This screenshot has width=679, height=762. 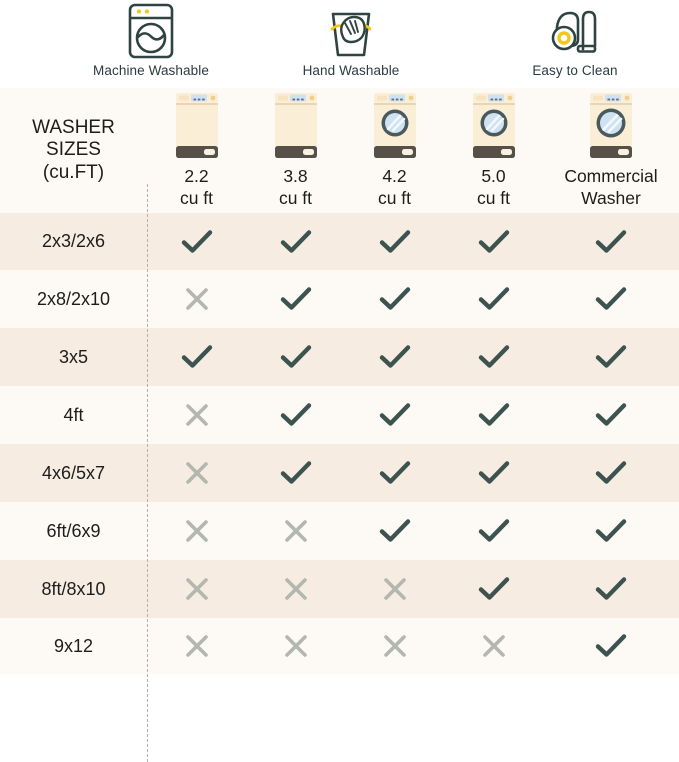 I want to click on table-row: 3x5, so click(x=339, y=357).